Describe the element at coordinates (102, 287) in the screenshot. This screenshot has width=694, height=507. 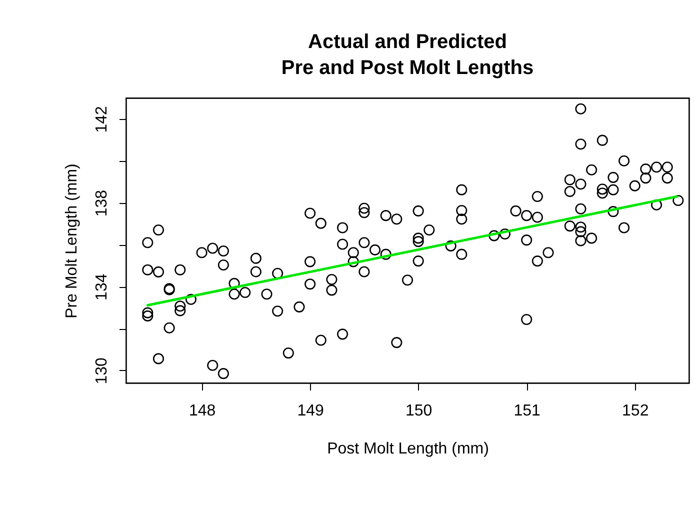
I see `y-tick-label: 134` at that location.